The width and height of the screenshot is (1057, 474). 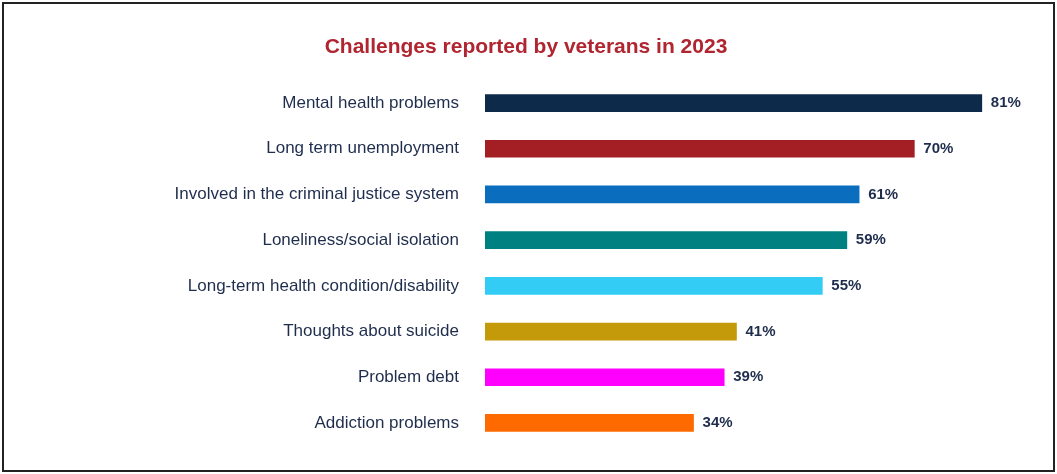 What do you see at coordinates (938, 147) in the screenshot?
I see `data-label: 70%` at bounding box center [938, 147].